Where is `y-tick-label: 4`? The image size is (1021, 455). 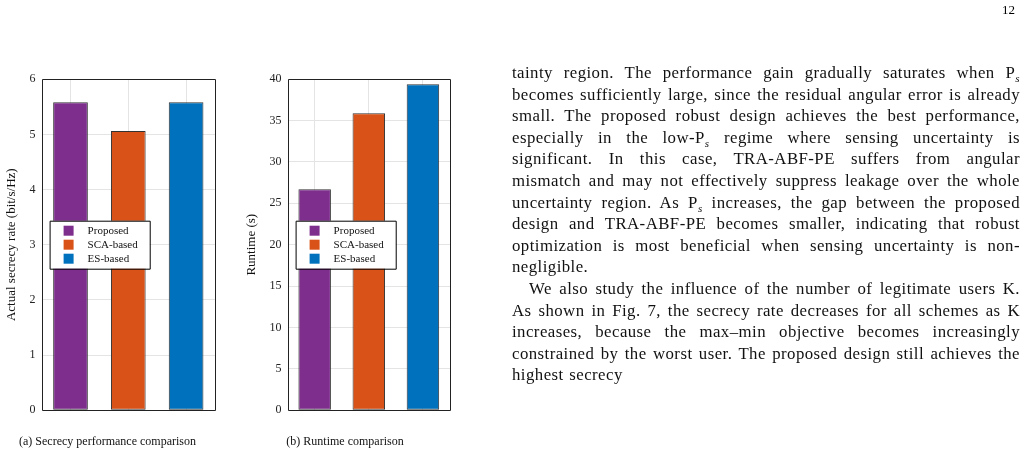
y-tick-label: 4 is located at coordinates (32, 188).